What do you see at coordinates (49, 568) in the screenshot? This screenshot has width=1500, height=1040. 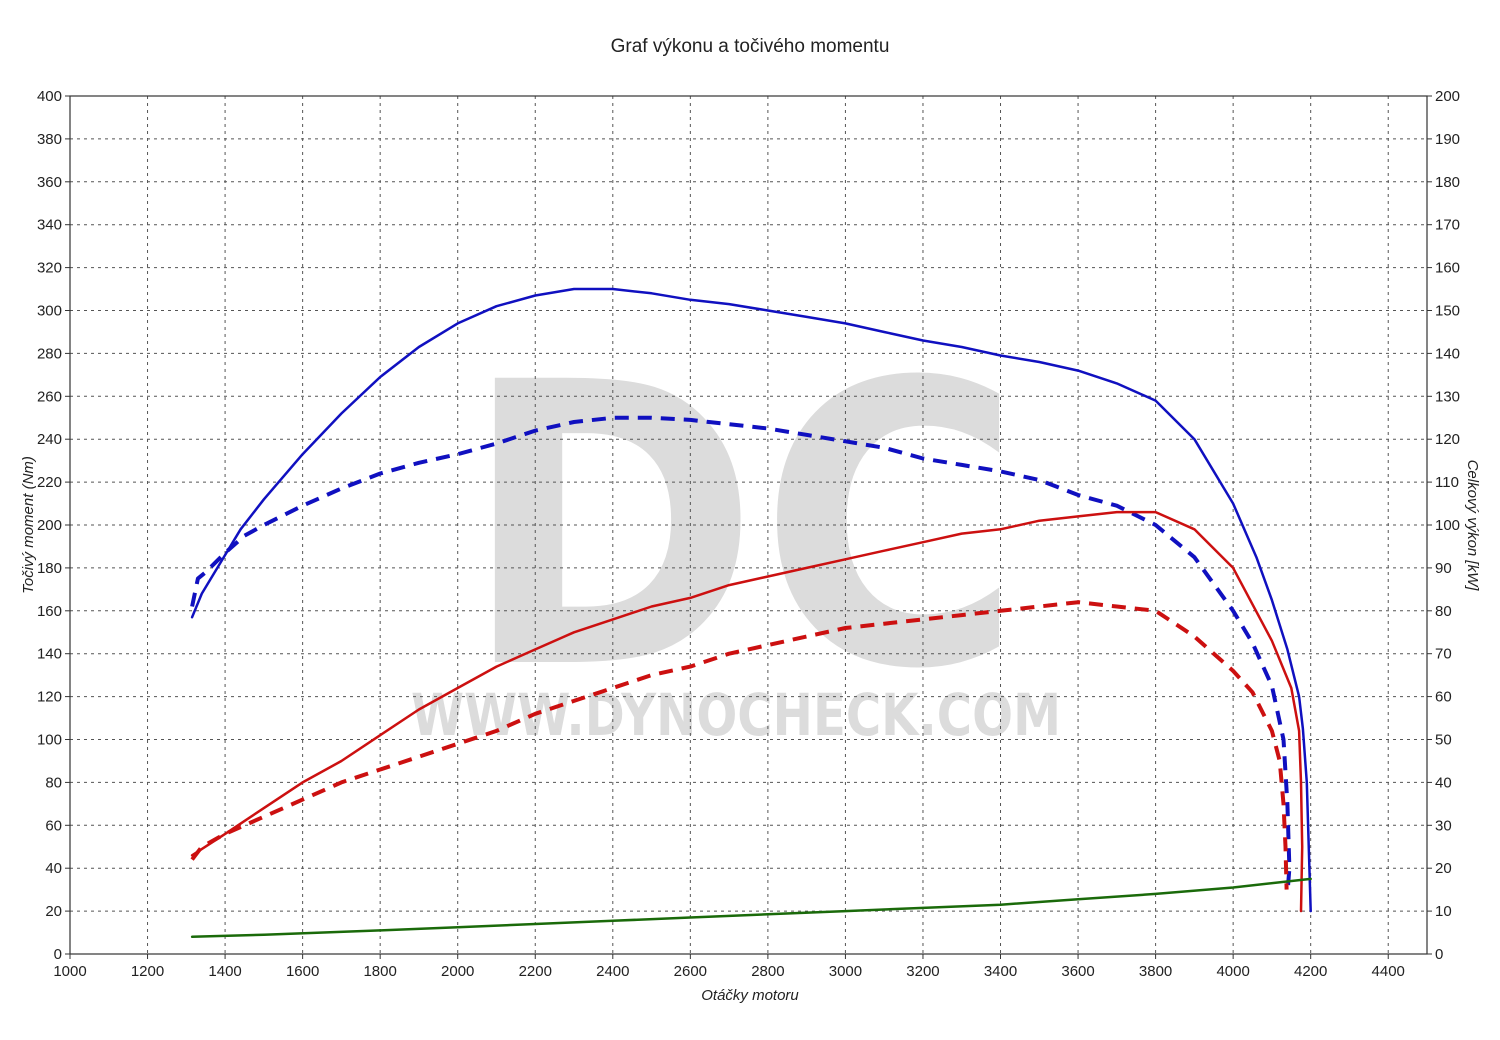 I see `y-left-tick-label: 180` at bounding box center [49, 568].